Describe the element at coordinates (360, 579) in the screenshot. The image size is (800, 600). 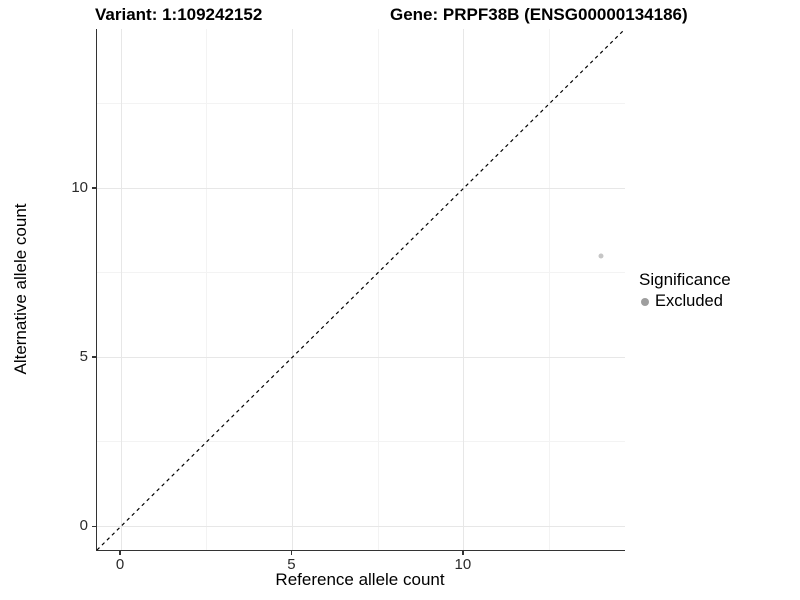
I see `x-axis-title: Reference allele count` at that location.